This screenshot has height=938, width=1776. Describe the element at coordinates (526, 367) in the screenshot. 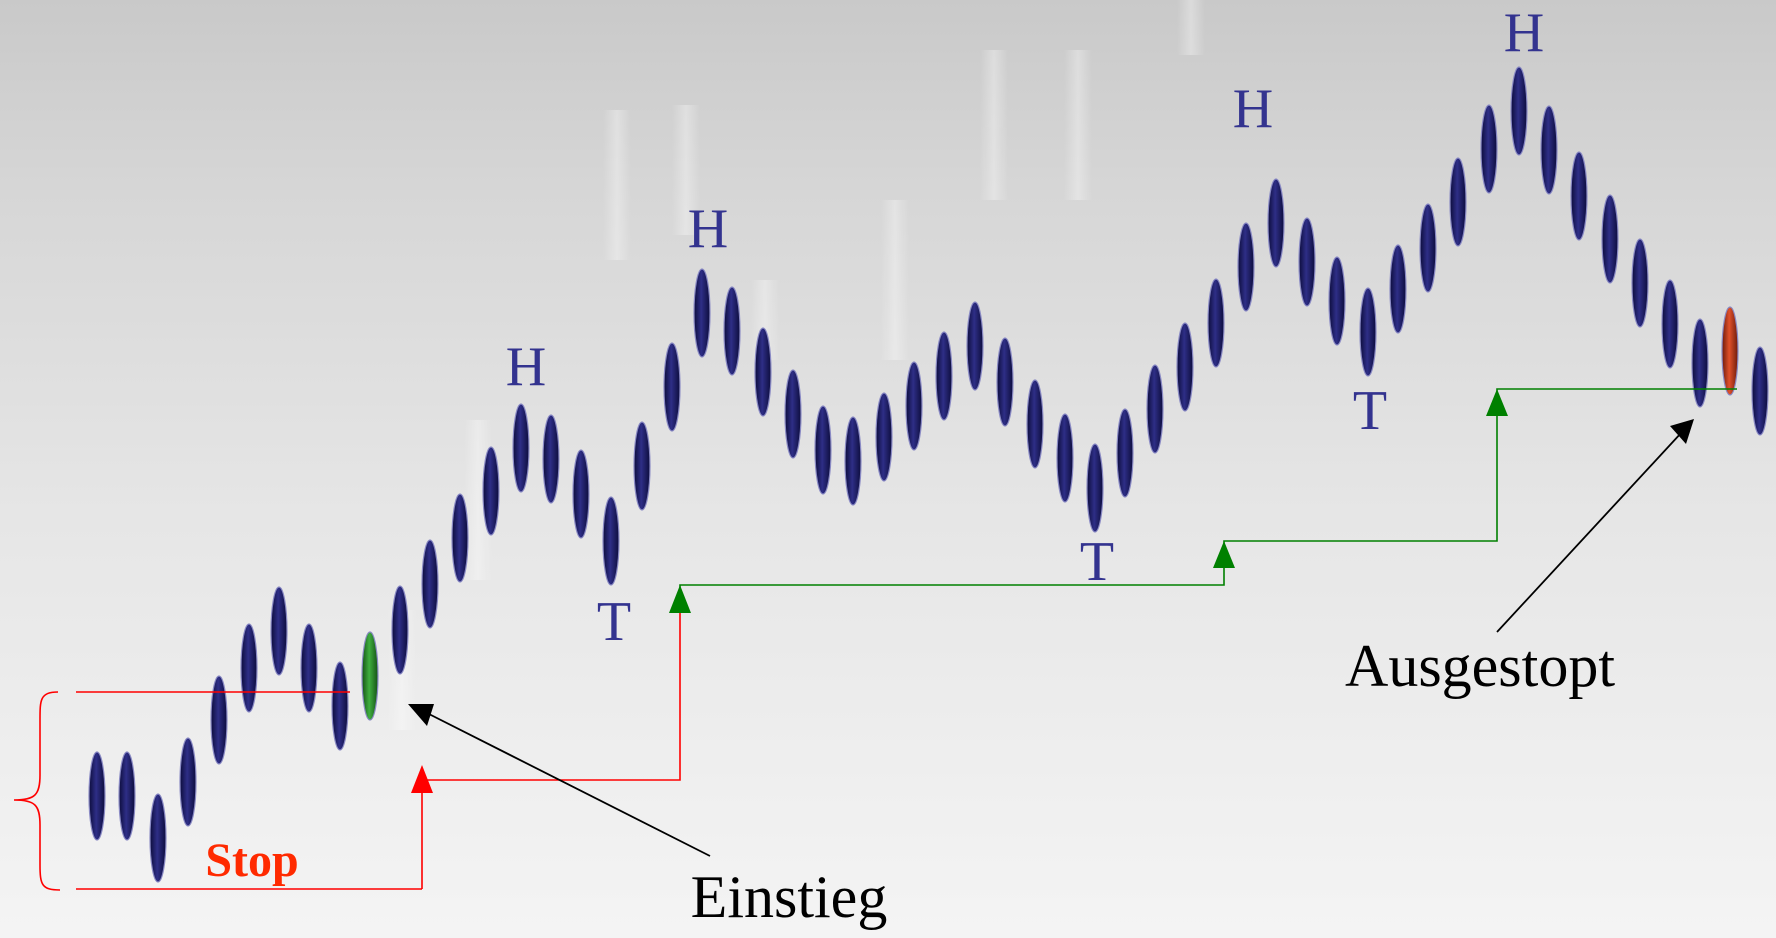

I see `high-label-1: H` at that location.